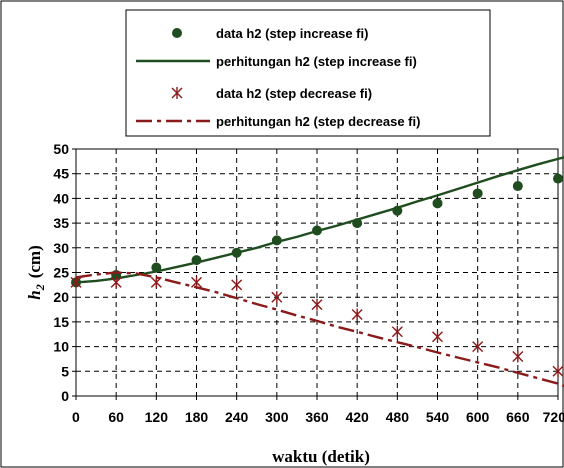 The height and width of the screenshot is (468, 564). What do you see at coordinates (65, 371) in the screenshot?
I see `y-tick-label: 5` at bounding box center [65, 371].